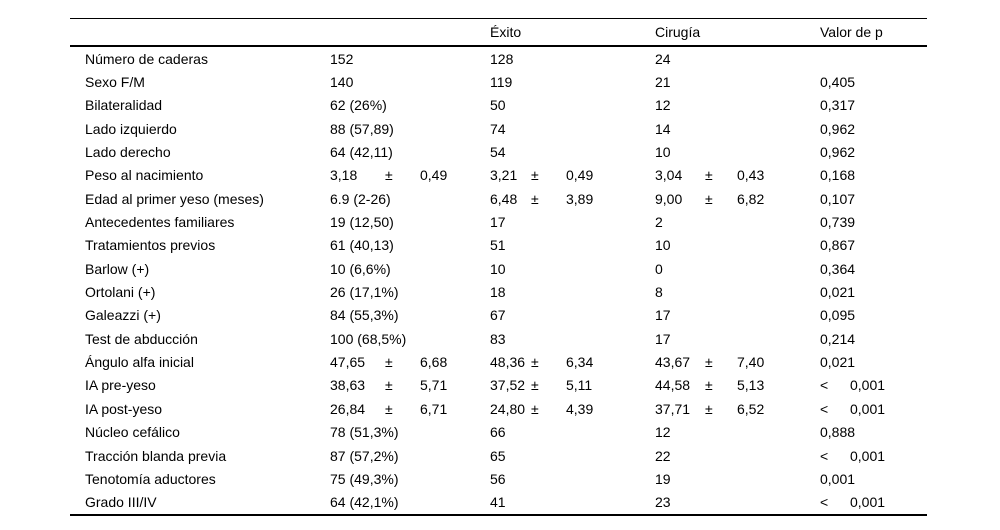 Image resolution: width=1000 pixels, height=530 pixels. What do you see at coordinates (498, 32) in the screenshot?
I see `table-header: Éxito Cirugía Valor de p` at bounding box center [498, 32].